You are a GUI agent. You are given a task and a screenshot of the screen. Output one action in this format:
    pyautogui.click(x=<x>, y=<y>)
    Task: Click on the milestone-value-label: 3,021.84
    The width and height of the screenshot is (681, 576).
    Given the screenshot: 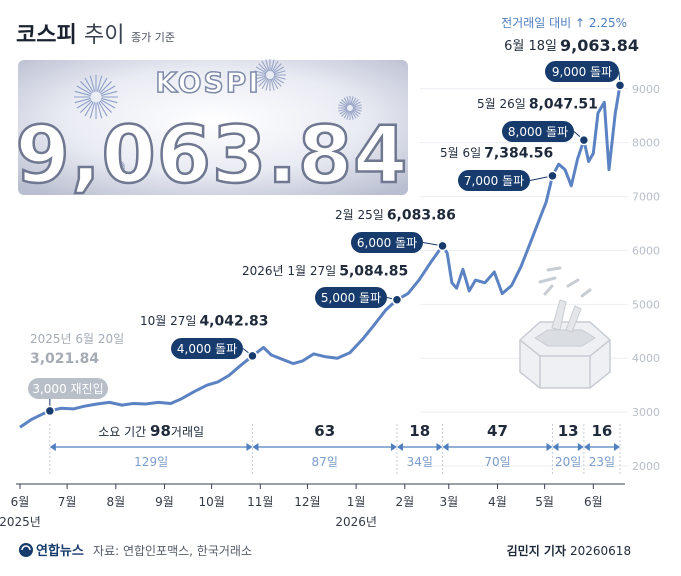 What is the action you would take?
    pyautogui.click(x=64, y=359)
    